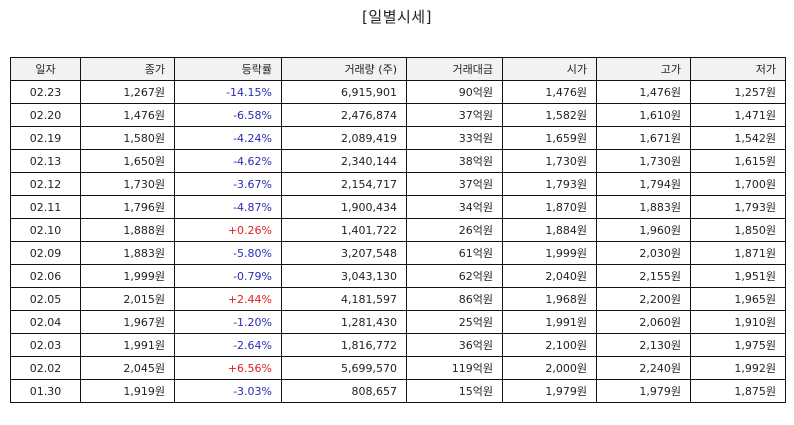 The width and height of the screenshot is (794, 425). Describe the element at coordinates (228, 322) in the screenshot. I see `cell-change: -1.20%` at that location.